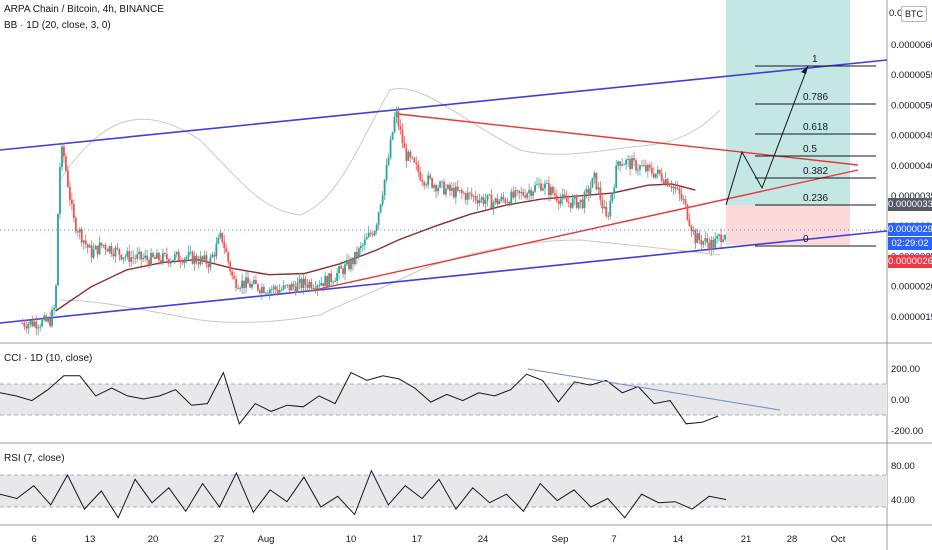  What do you see at coordinates (788, 225) in the screenshot?
I see `stop-zone` at bounding box center [788, 225].